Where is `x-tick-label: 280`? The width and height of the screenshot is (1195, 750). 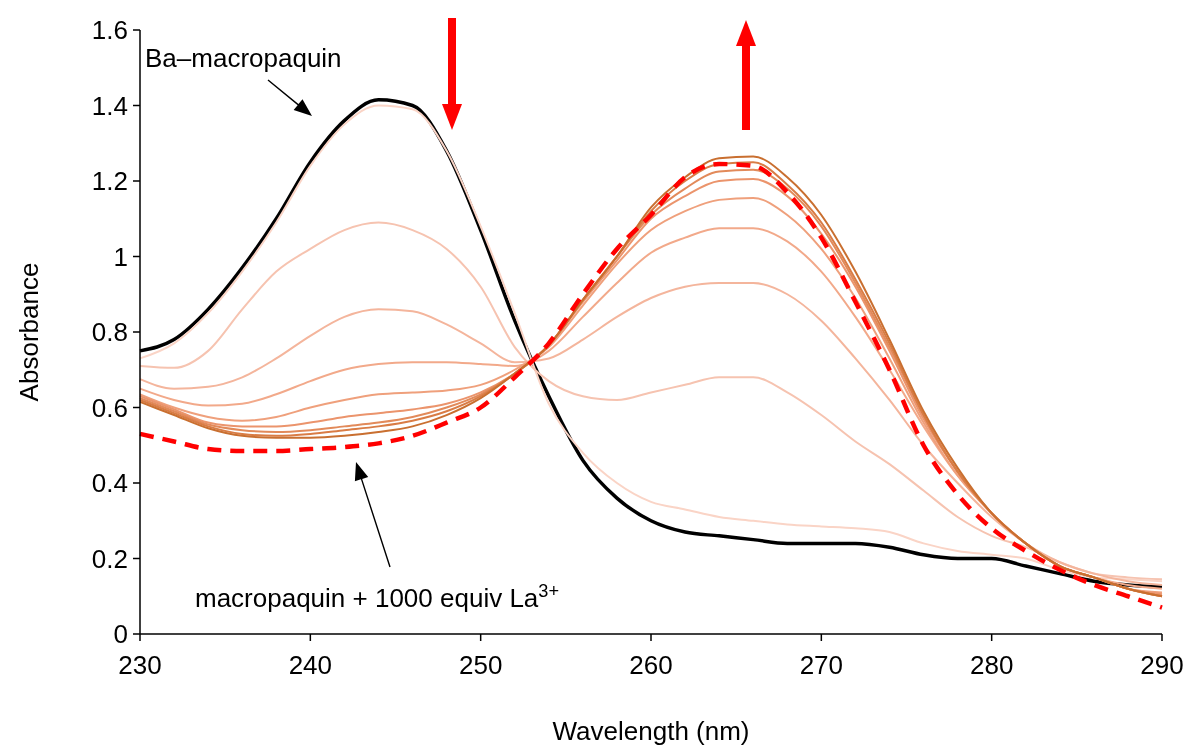 x-tick-label: 280 is located at coordinates (991, 665).